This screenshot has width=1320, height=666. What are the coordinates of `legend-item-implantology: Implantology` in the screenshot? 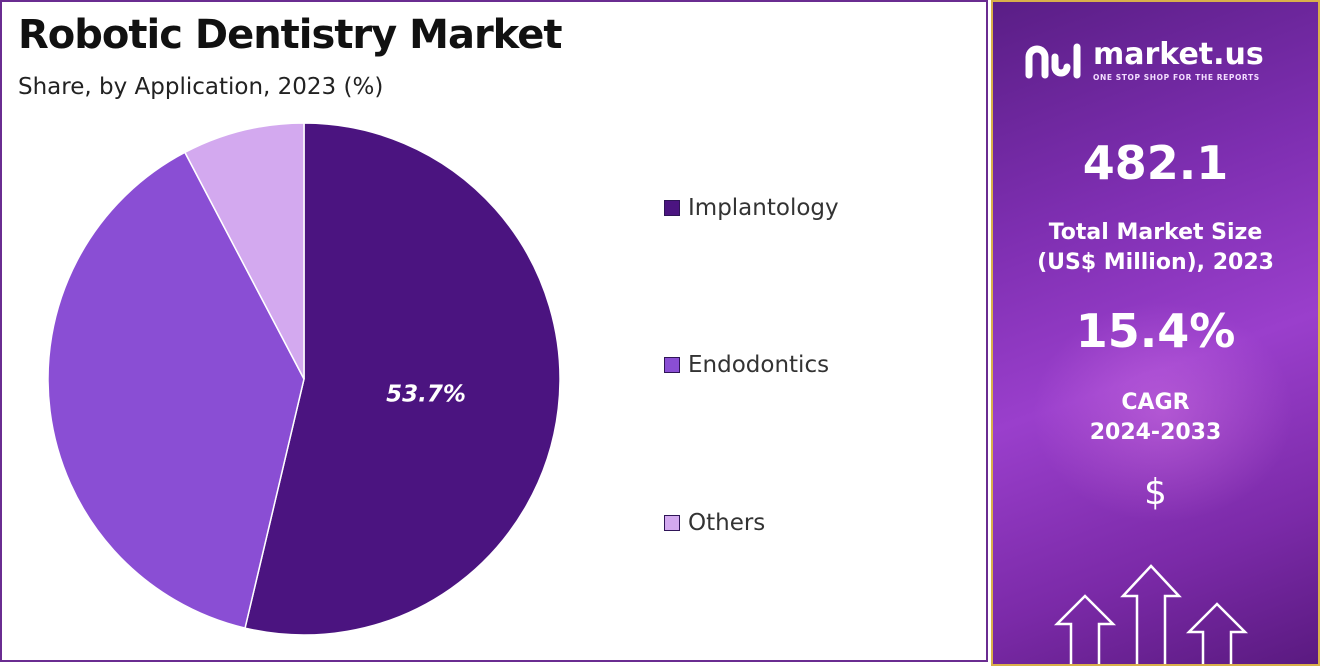 It's located at (751, 208).